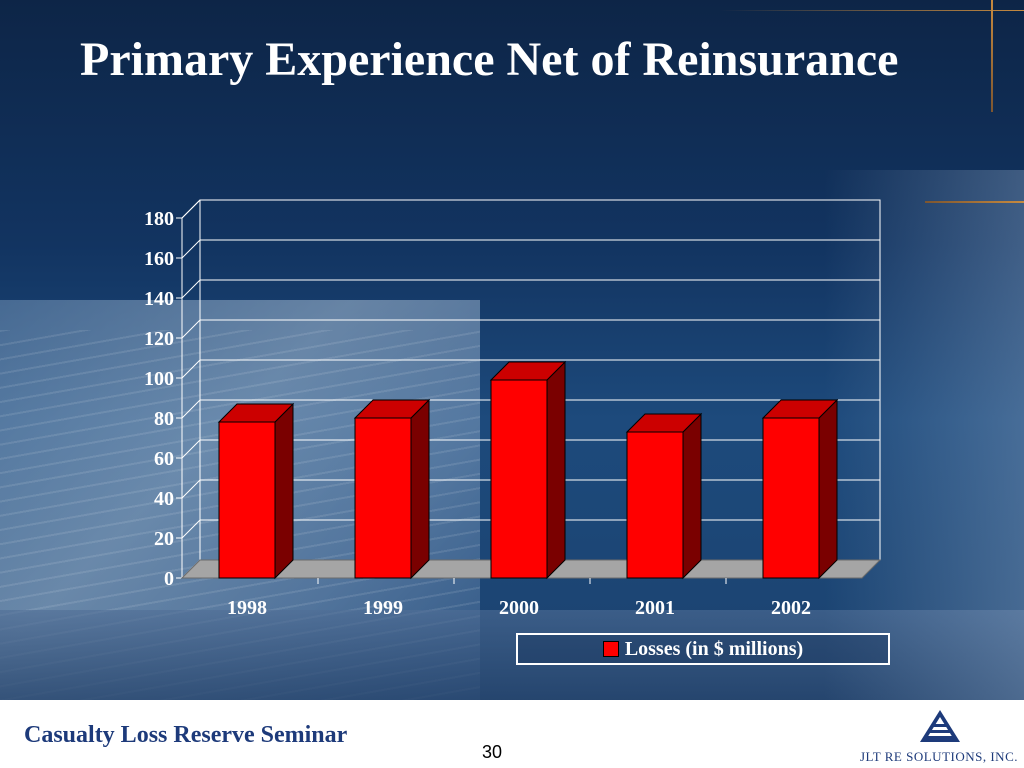 This screenshot has height=768, width=1024. Describe the element at coordinates (247, 608) in the screenshot. I see `x-tick-label: 1998` at that location.